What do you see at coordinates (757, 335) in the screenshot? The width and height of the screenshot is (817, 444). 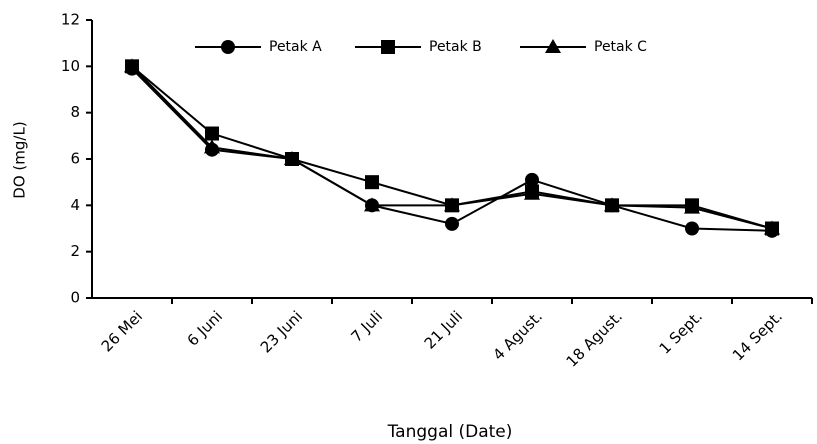 I see `x-tick-label: 14 Sept.` at bounding box center [757, 335].